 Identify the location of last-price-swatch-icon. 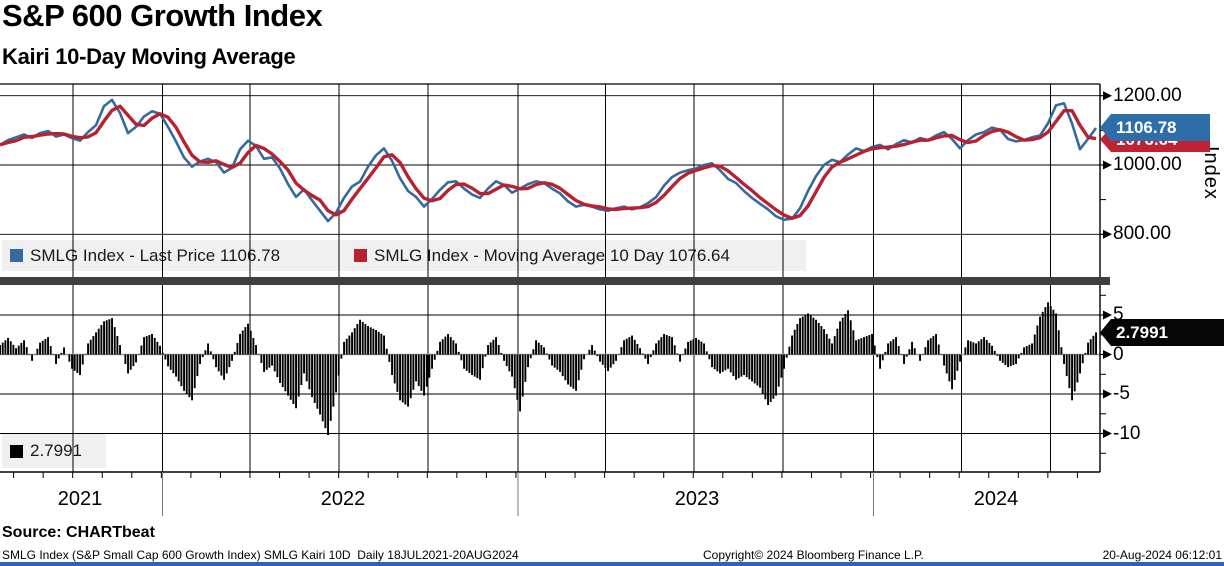
(16, 255).